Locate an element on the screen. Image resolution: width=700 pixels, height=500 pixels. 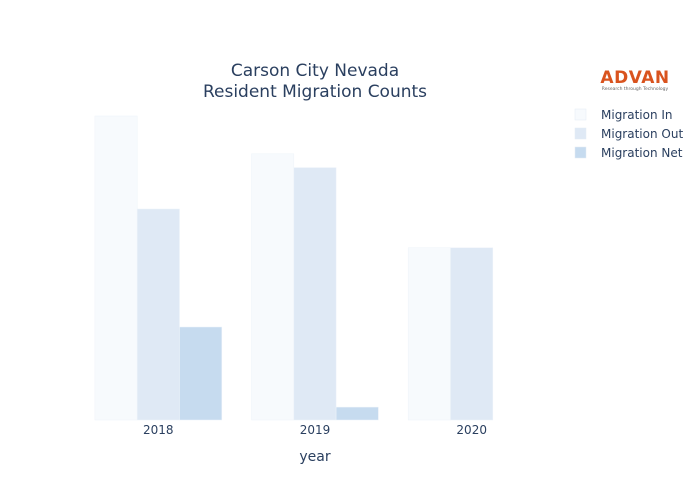
x-tick-label-2020: 2020 is located at coordinates (471, 430).